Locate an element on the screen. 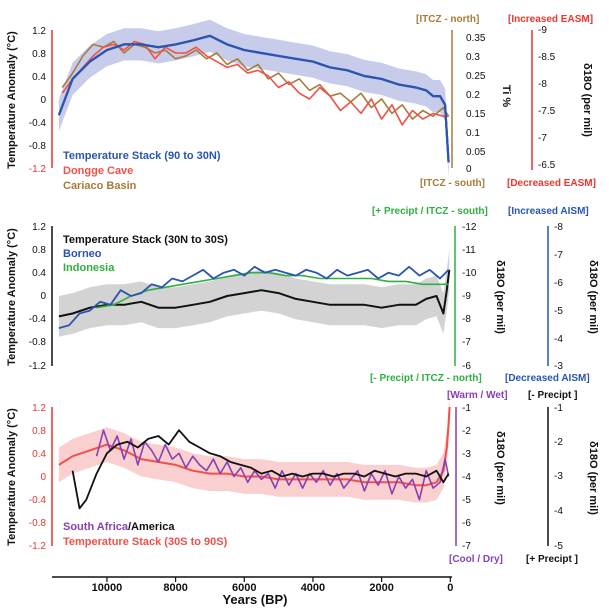 This screenshot has width=609, height=614. ti-tick: 0.35 is located at coordinates (476, 38).